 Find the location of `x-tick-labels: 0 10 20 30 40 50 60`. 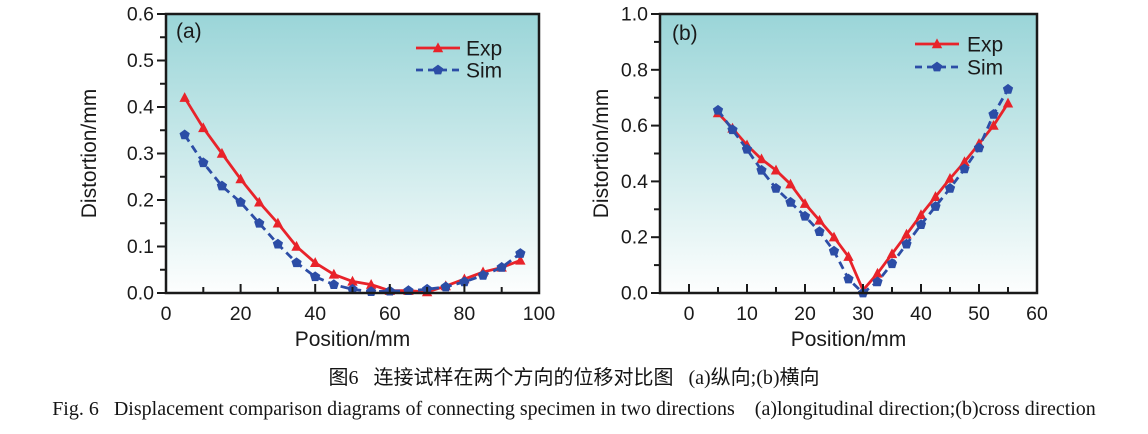

x-tick-labels: 0 10 20 30 40 50 60 is located at coordinates (866, 314).